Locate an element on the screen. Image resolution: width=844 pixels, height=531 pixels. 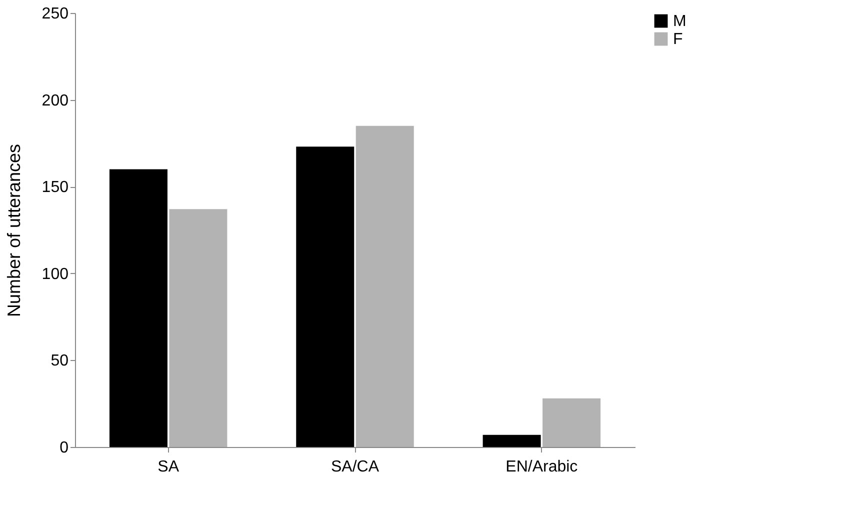
y-axis-title: Number of utterances is located at coordinates (14, 231).